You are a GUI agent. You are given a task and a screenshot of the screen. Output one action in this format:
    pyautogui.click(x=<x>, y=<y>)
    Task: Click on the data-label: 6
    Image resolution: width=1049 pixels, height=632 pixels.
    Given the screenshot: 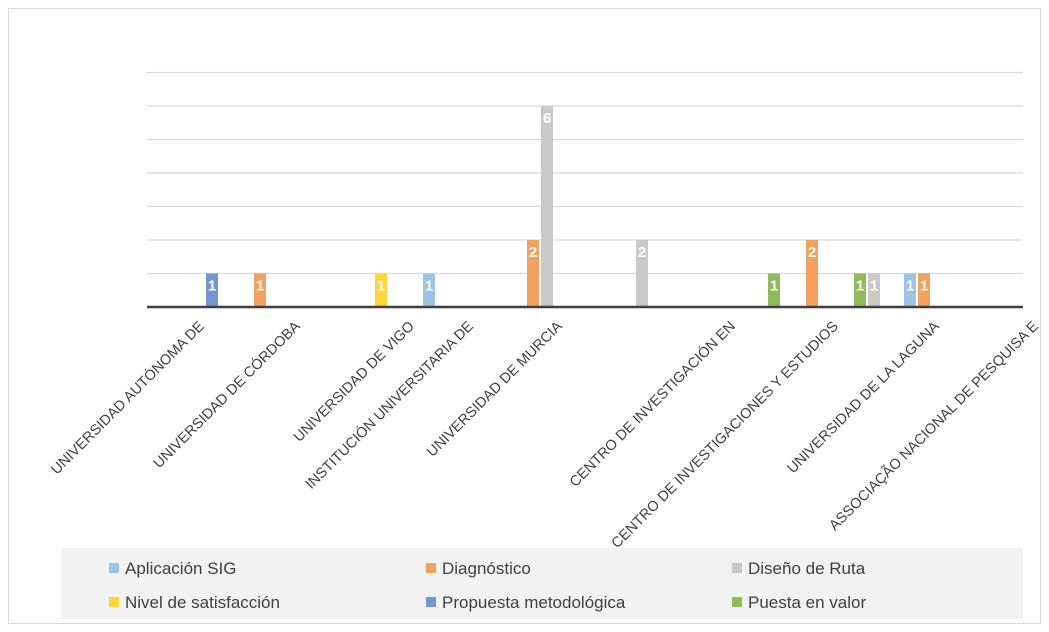 What is the action you would take?
    pyautogui.click(x=547, y=118)
    